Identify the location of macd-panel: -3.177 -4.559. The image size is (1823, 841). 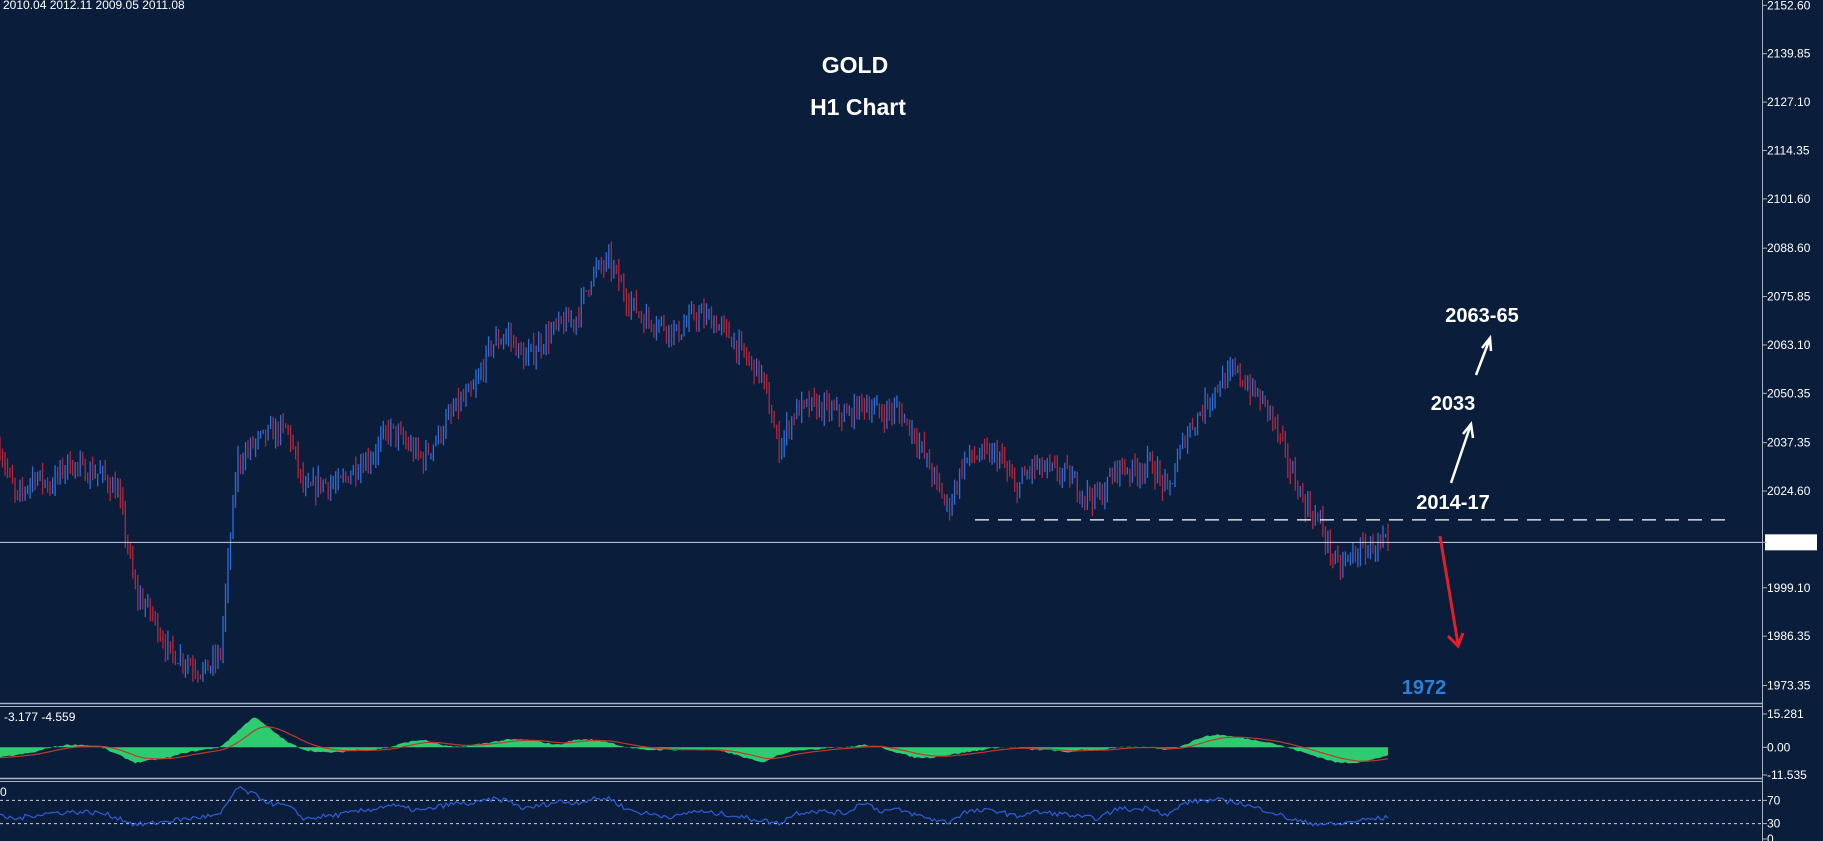
(694, 737).